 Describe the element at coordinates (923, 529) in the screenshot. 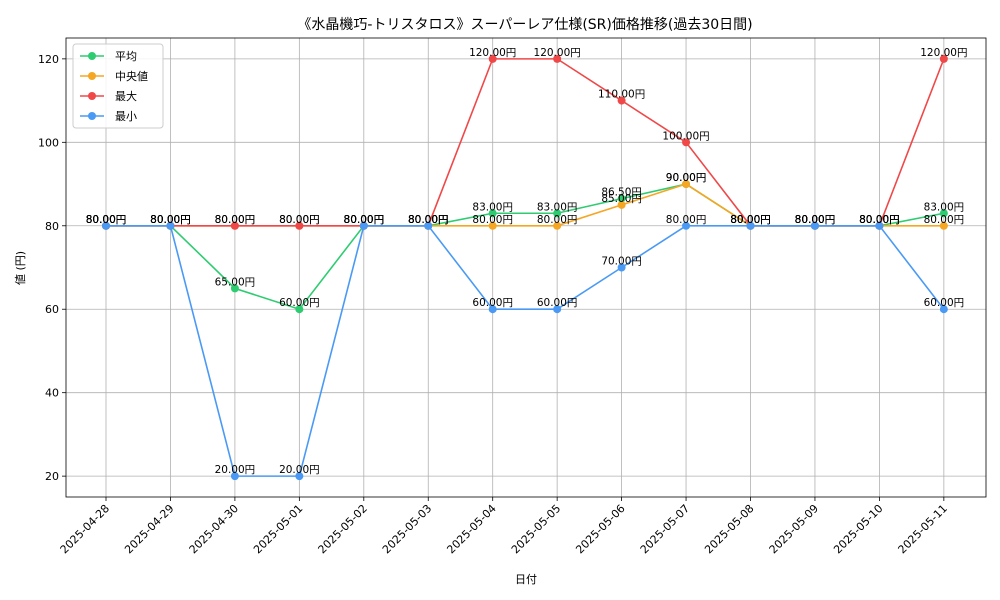

I see `x-tick-label: 2025-05-11` at that location.